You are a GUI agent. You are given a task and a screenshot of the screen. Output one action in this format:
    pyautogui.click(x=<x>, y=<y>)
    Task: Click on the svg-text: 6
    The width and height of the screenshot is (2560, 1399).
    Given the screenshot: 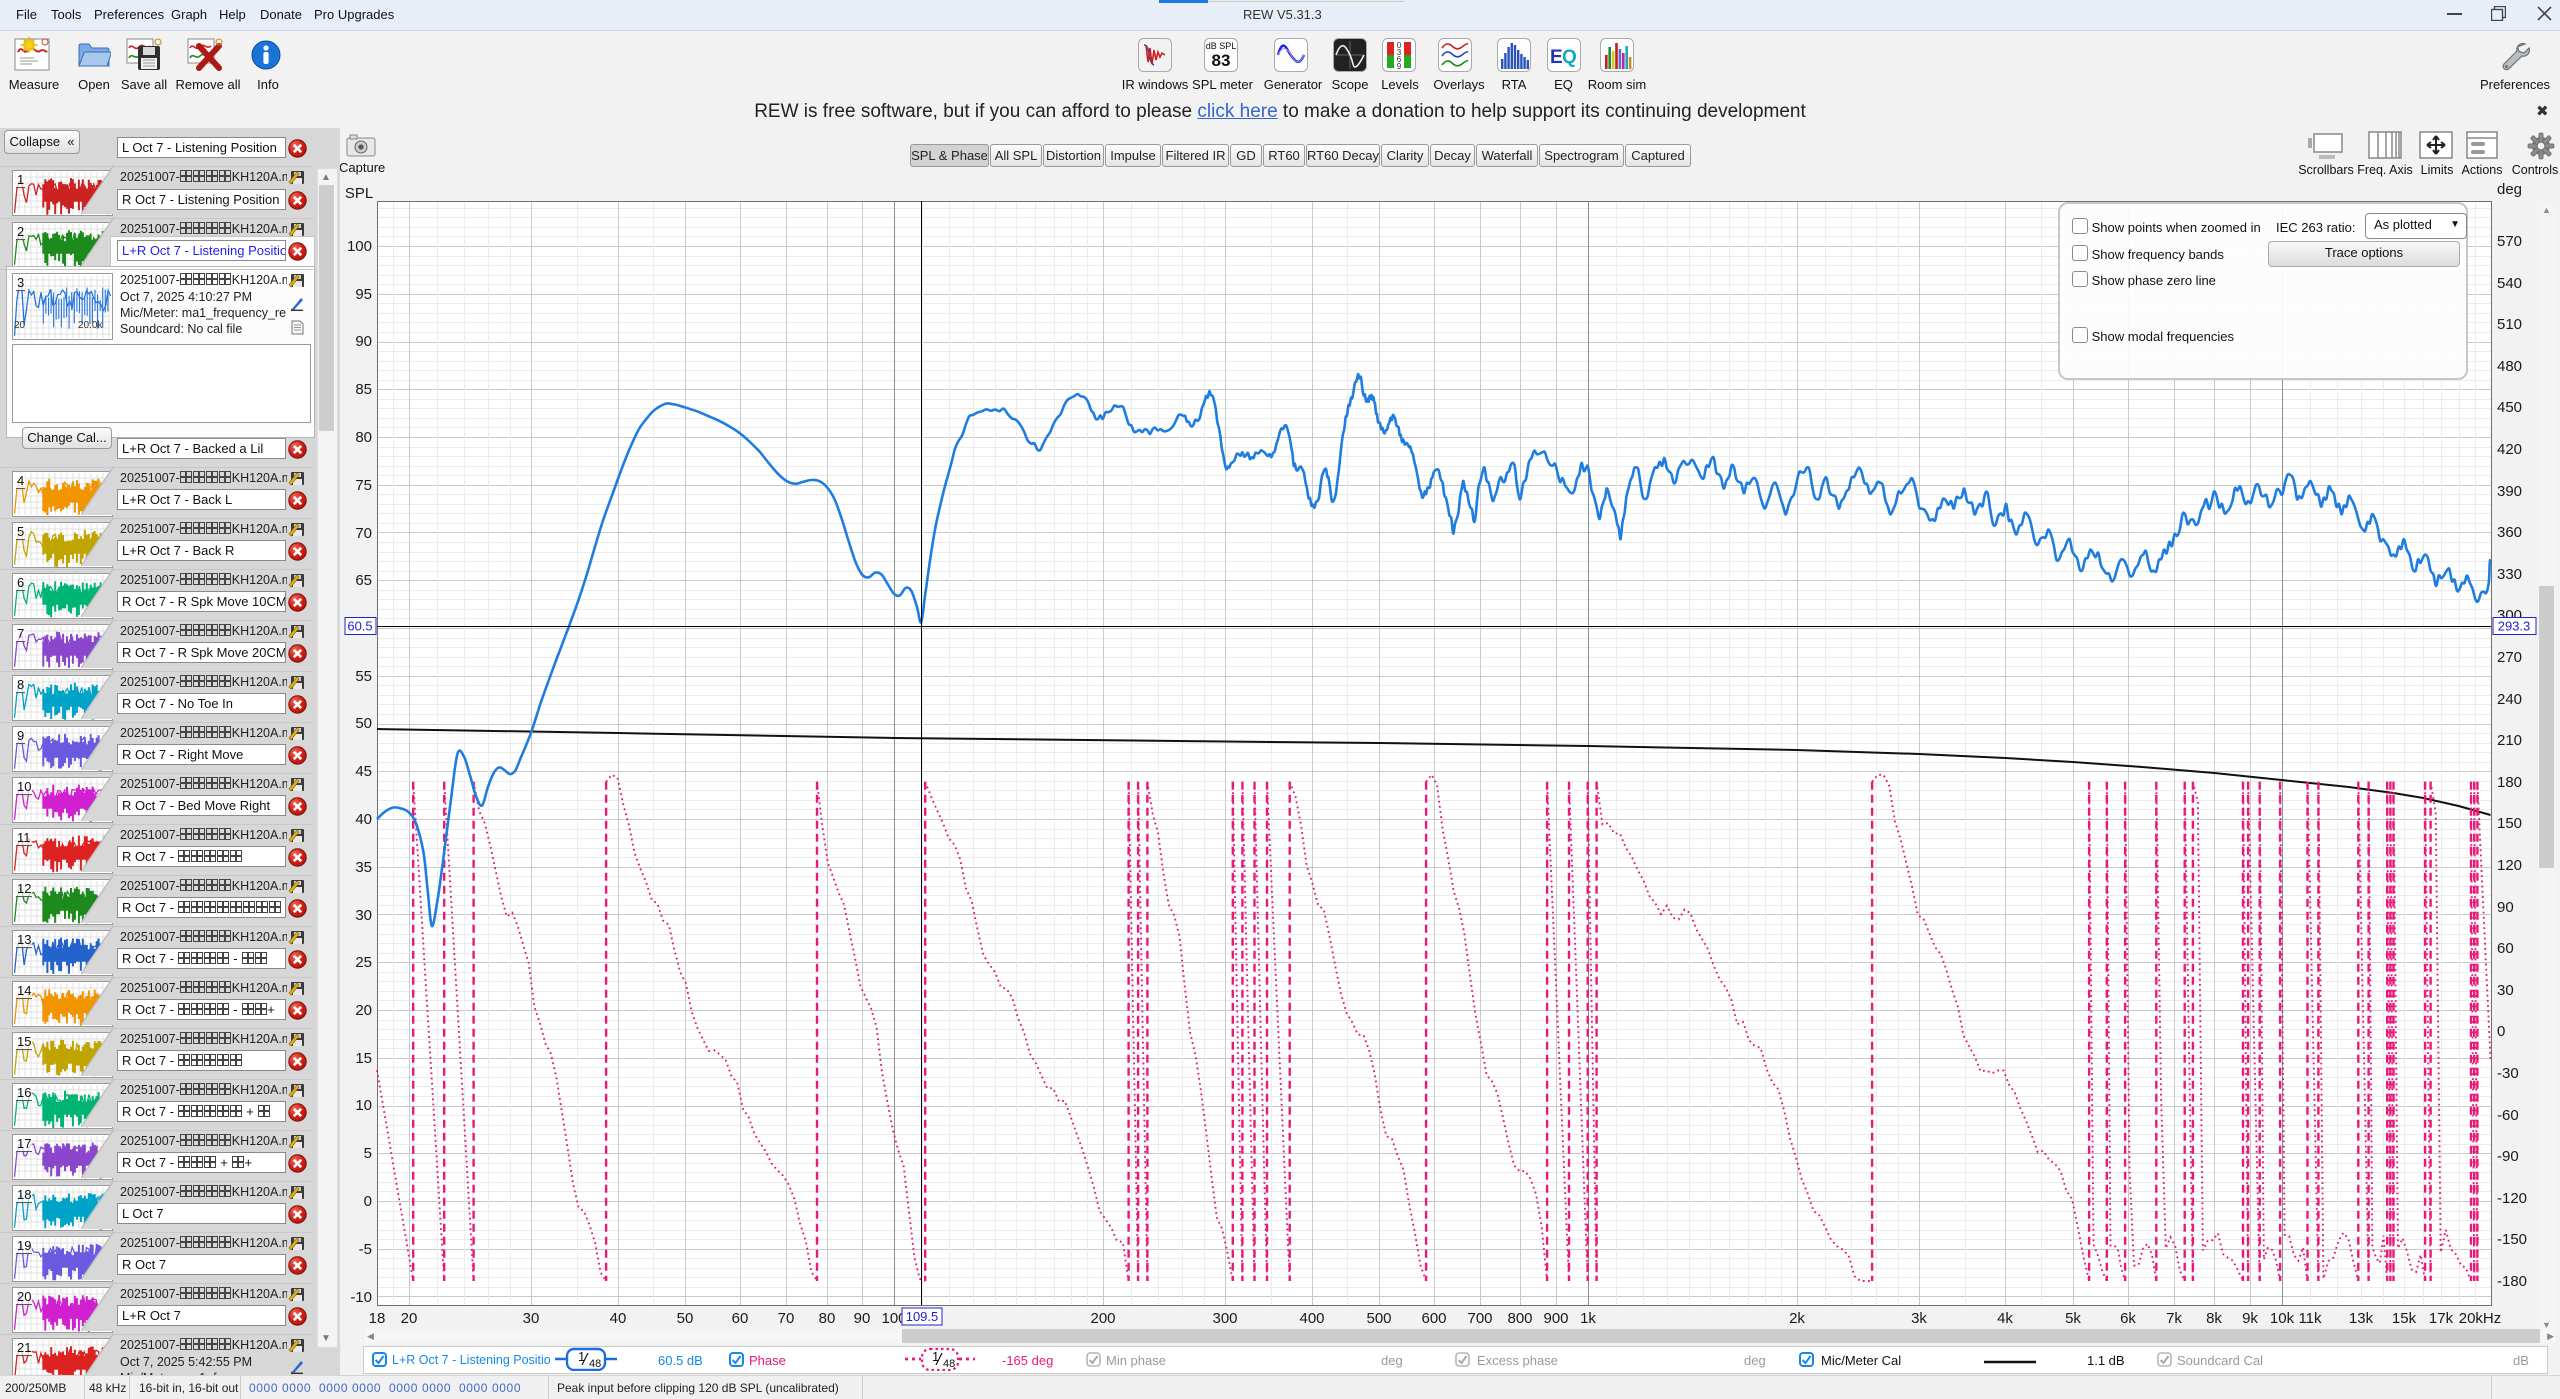 What is the action you would take?
    pyautogui.click(x=1399, y=59)
    